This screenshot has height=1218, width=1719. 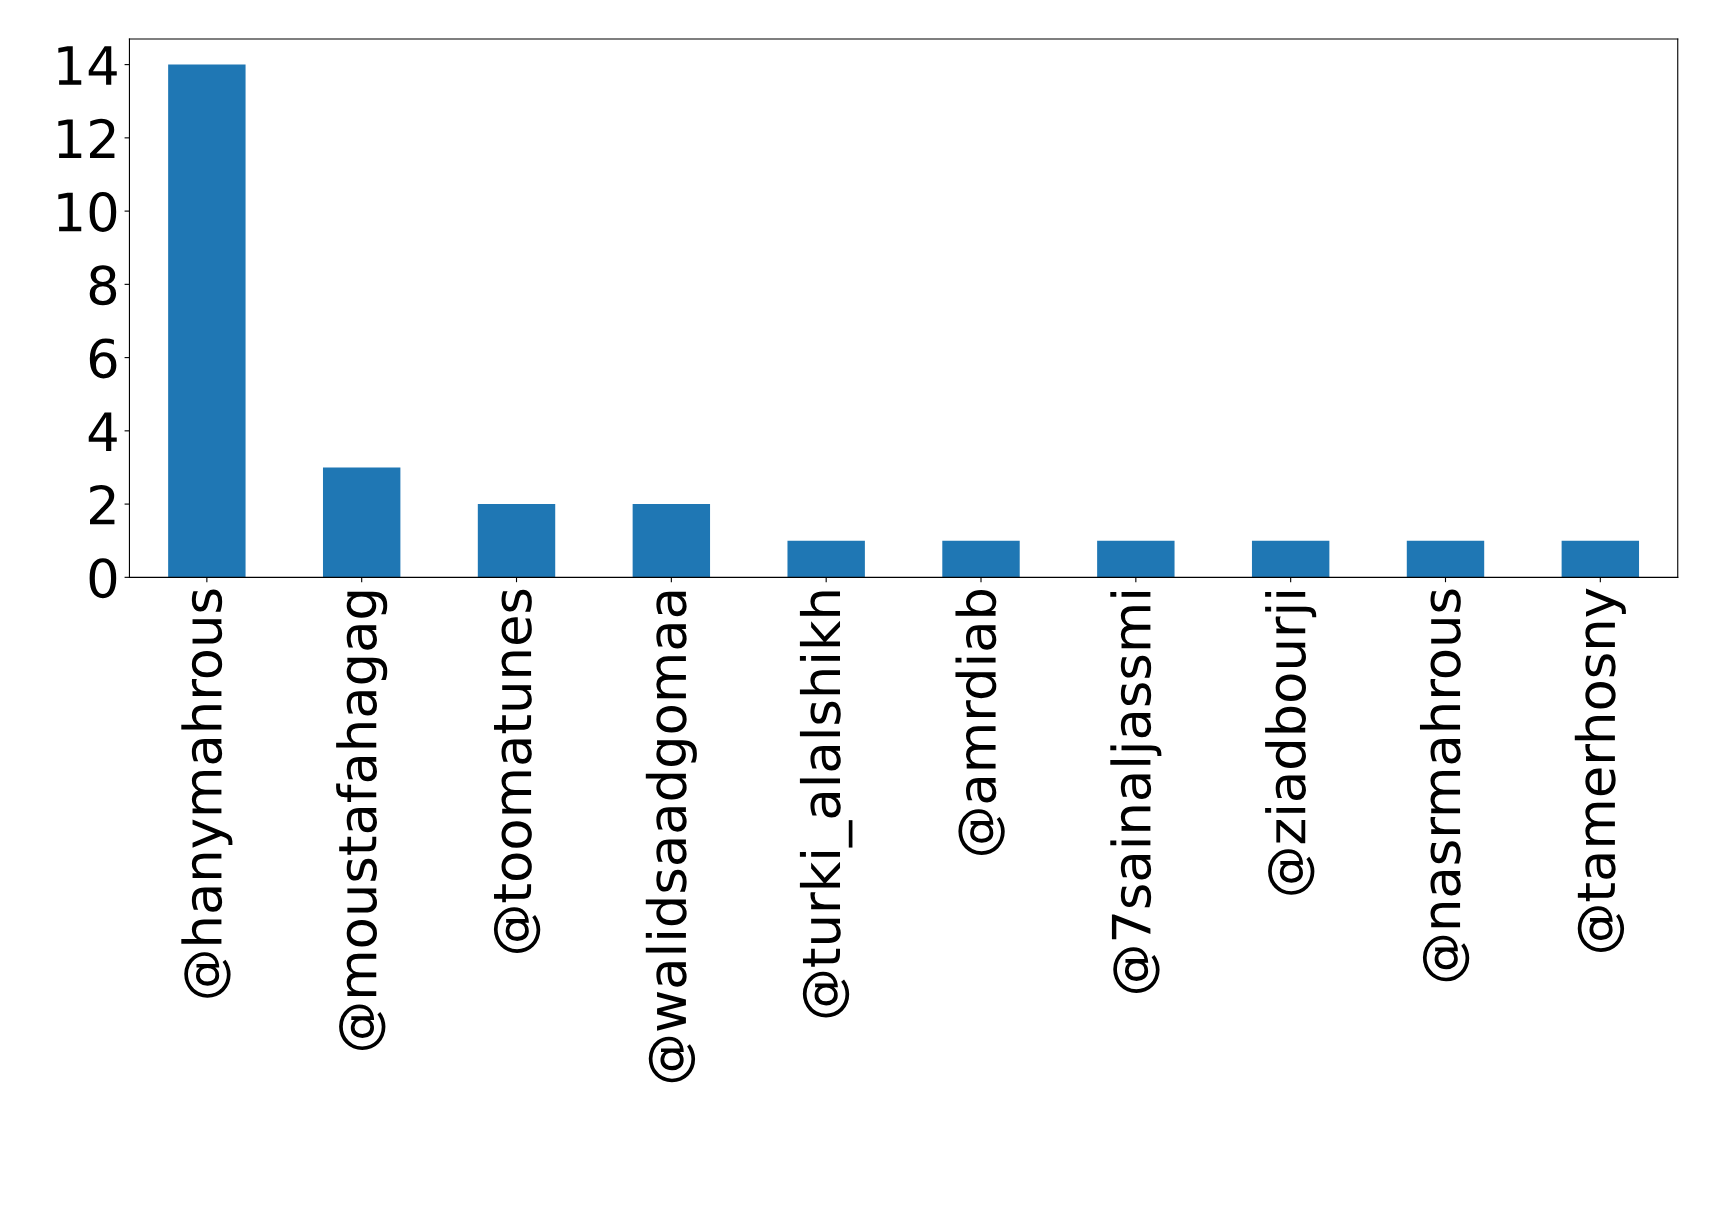 I want to click on y-tick-label: 8, so click(x=103, y=285).